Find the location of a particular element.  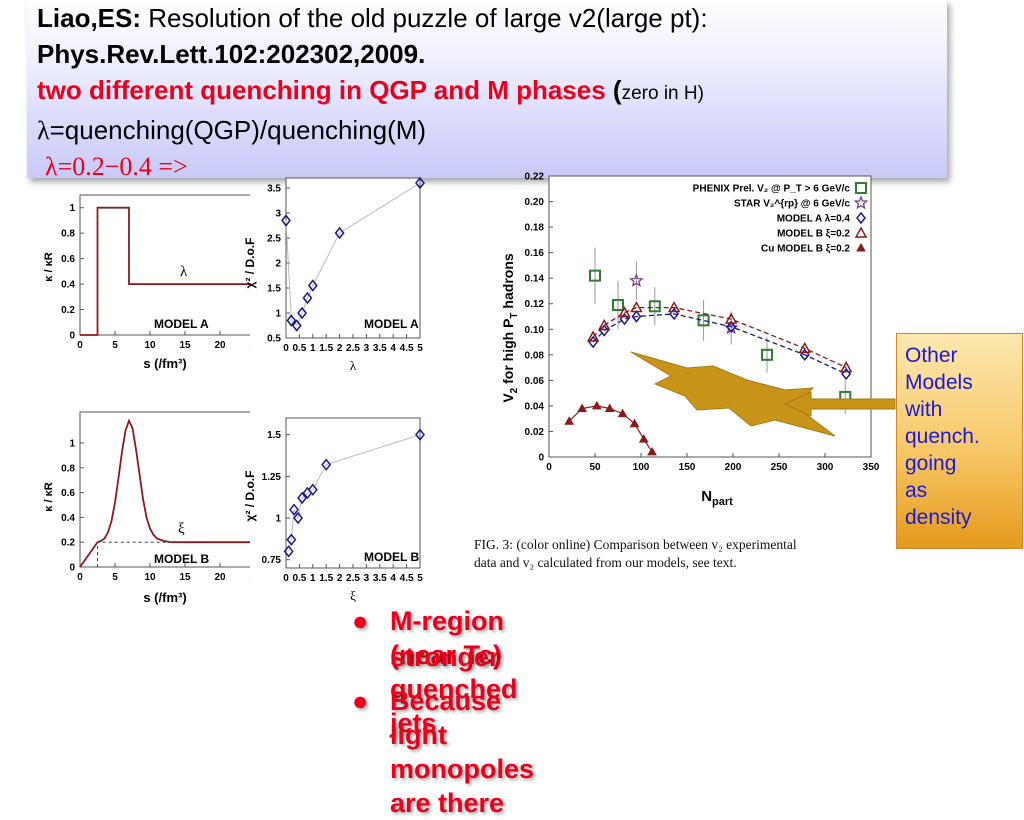

data-series is located at coordinates (708, 351).